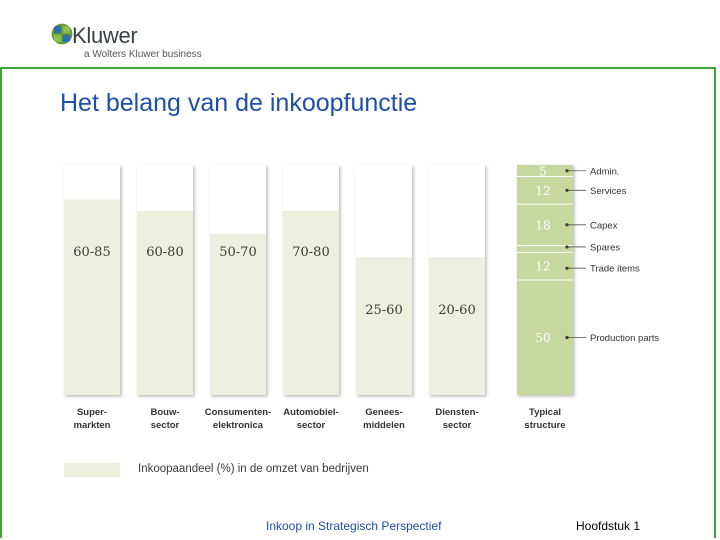 The image size is (720, 540). What do you see at coordinates (92, 412) in the screenshot?
I see `category-label: Super-` at bounding box center [92, 412].